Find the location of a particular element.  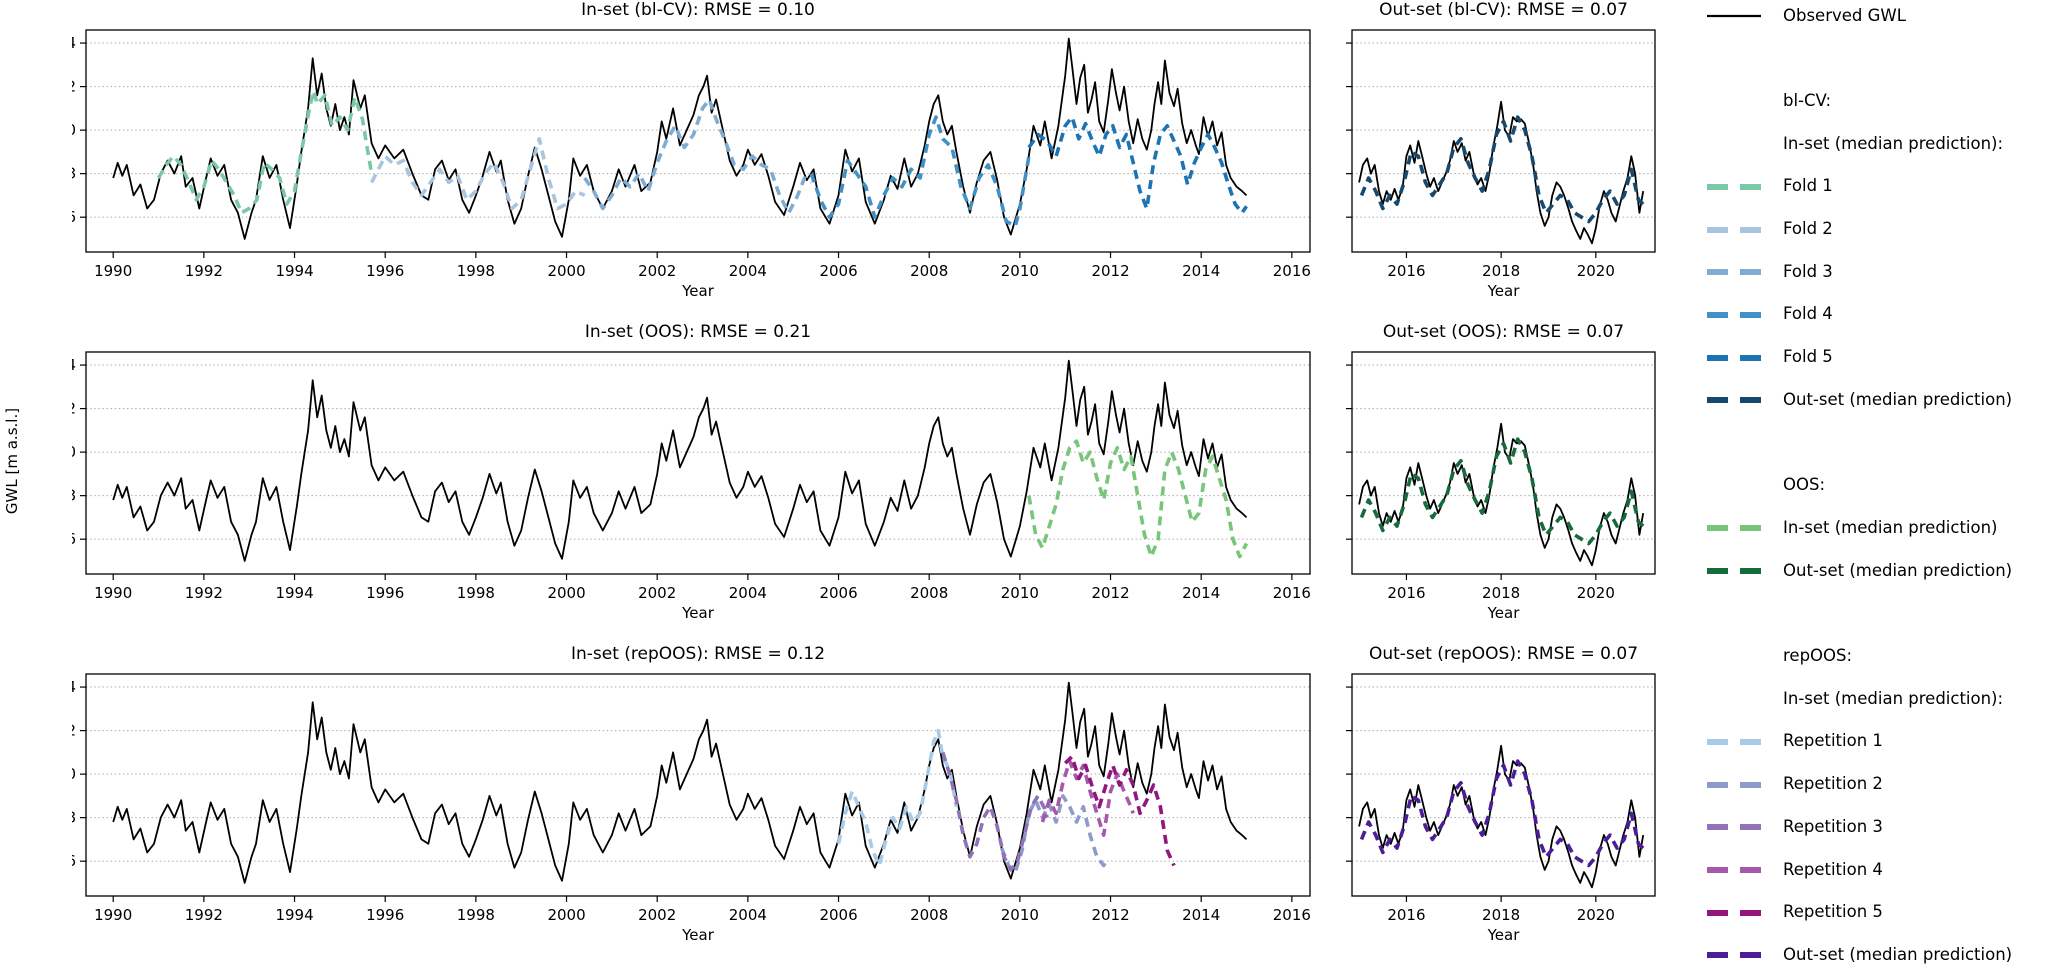

legend-item: Fold 2 is located at coordinates (1768, 229).